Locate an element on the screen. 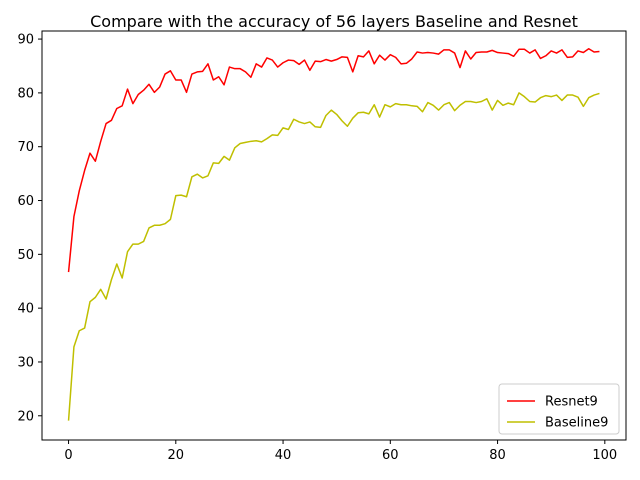 The width and height of the screenshot is (640, 480). x-tick-label: 60 is located at coordinates (390, 455).